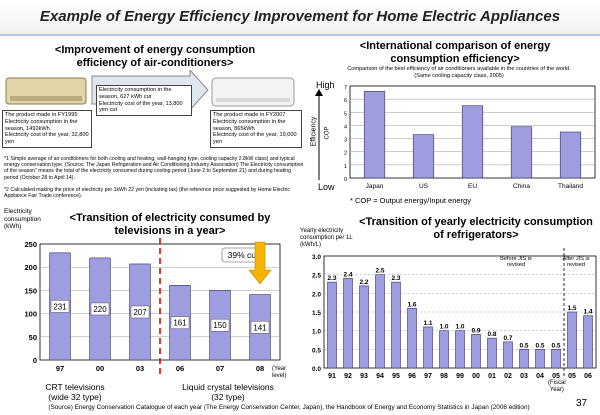 The height and width of the screenshot is (415, 600). Describe the element at coordinates (260, 263) in the screenshot. I see `cut-arrow` at that location.